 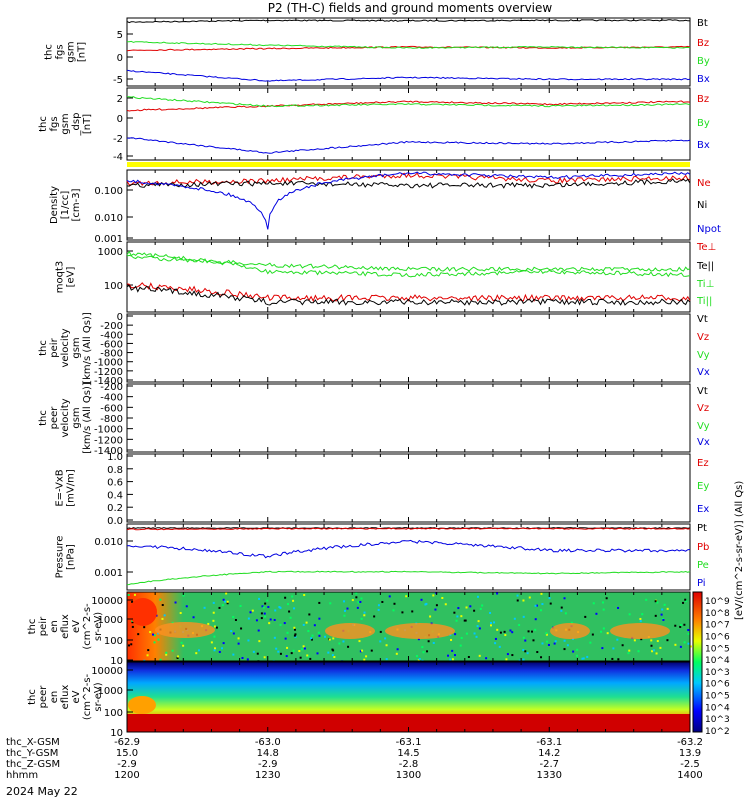 I want to click on p11-ytick-label: 10000, so click(x=107, y=671).